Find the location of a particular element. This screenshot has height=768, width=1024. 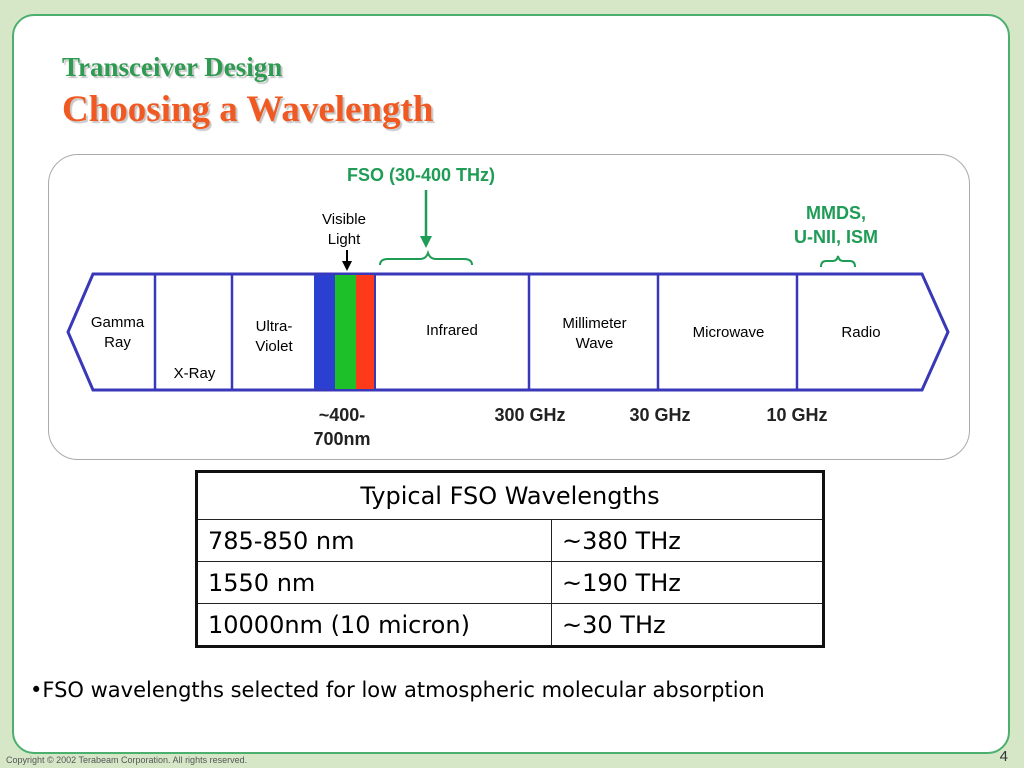

slide-subtitle: Choosing a Wavelength is located at coordinates (248, 109).